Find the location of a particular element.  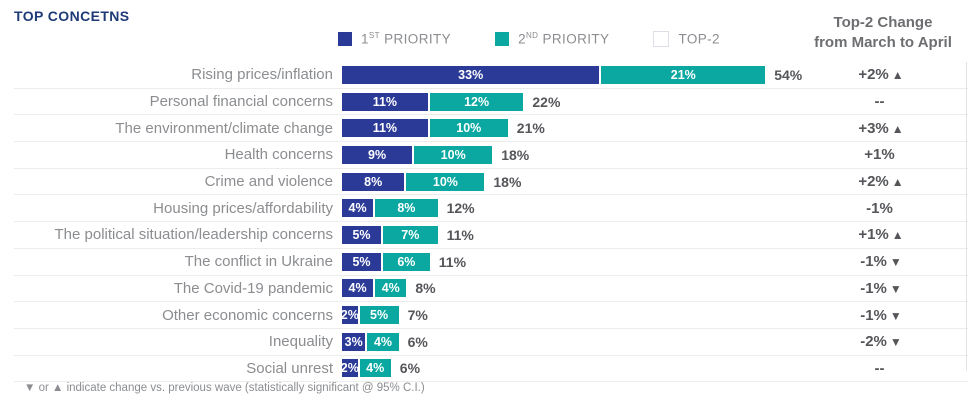

concern-row: The conflict in Ukraine 5% 6% 11% -1% ▼ is located at coordinates (491, 262).